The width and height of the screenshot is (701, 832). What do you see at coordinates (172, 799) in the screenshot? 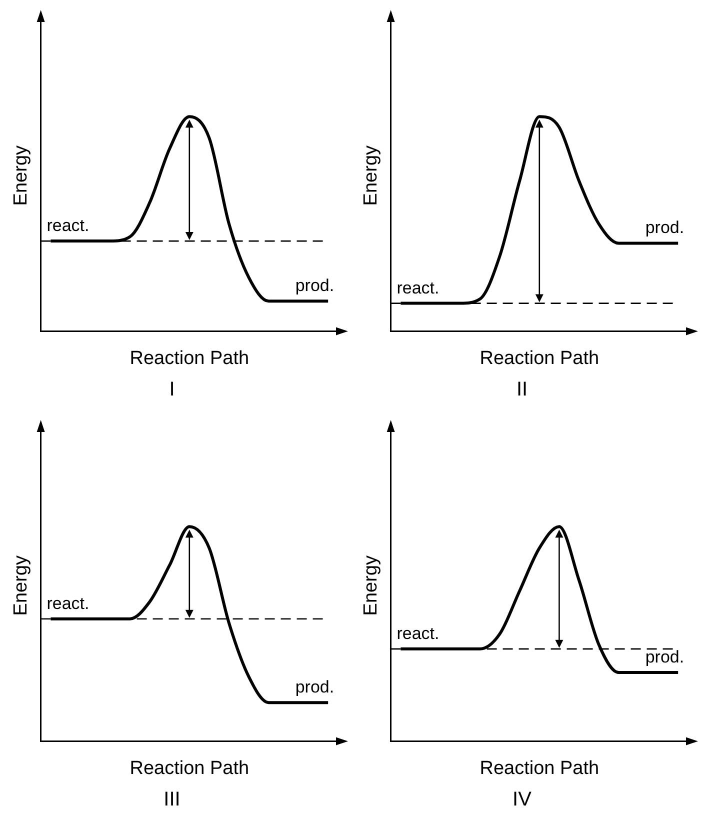
I see `text: III` at bounding box center [172, 799].